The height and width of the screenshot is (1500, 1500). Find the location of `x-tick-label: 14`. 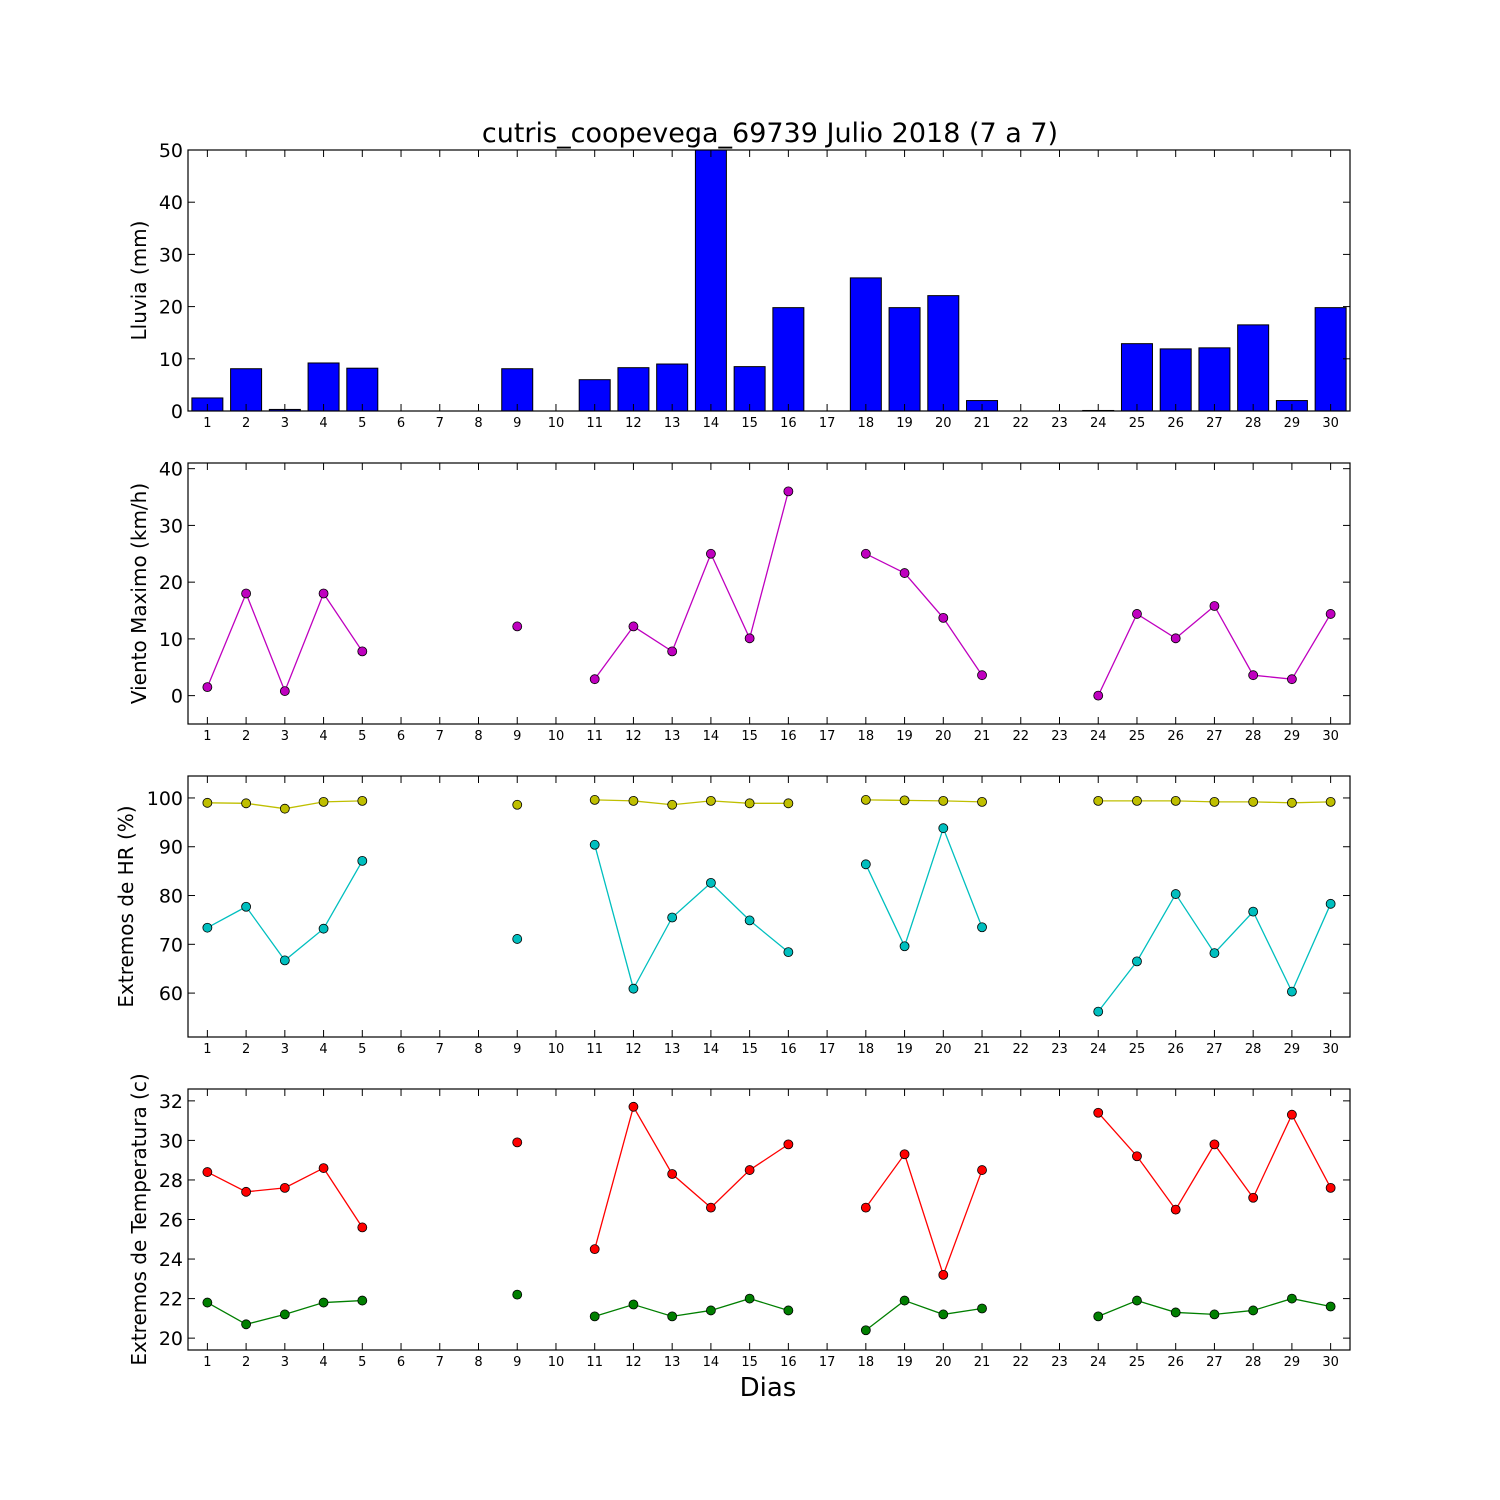

x-tick-label: 14 is located at coordinates (711, 1362).